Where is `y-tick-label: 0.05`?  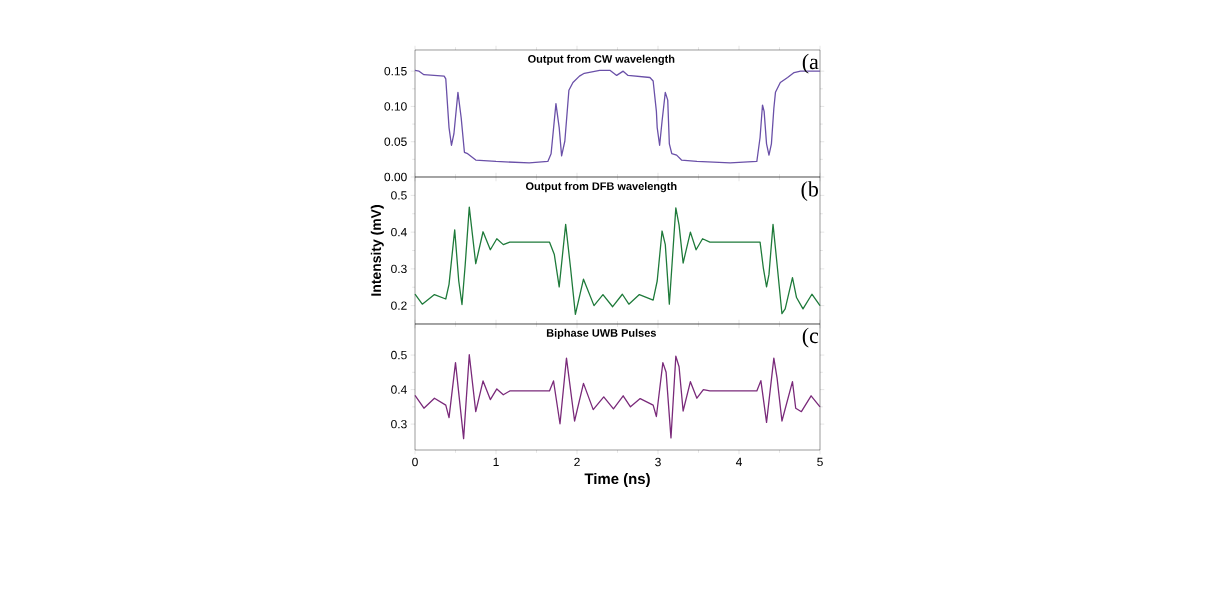
y-tick-label: 0.05 is located at coordinates (395, 141).